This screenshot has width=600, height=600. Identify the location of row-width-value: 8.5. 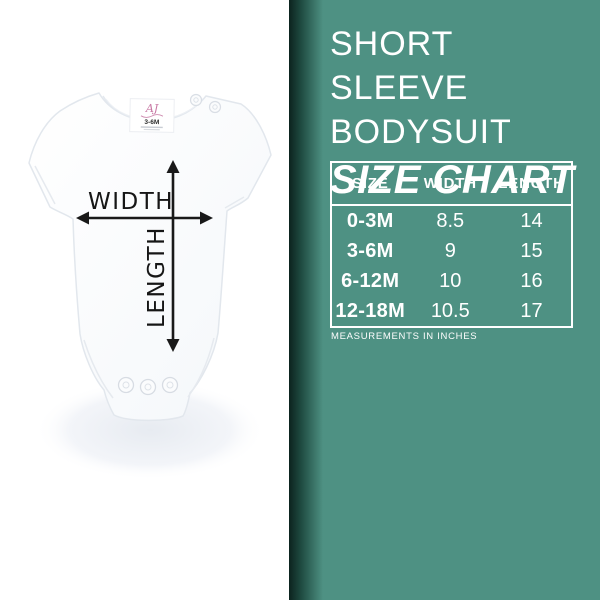
(450, 220).